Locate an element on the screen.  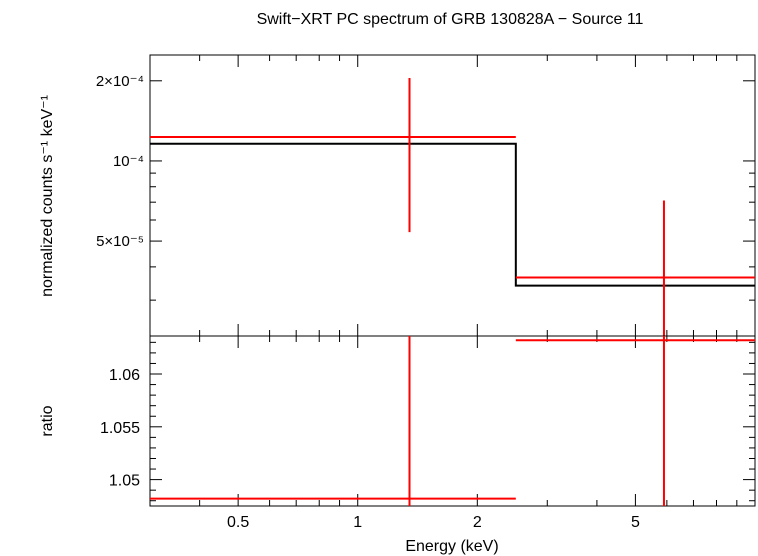
ratio-y-tick-label: 1.055 is located at coordinates (120, 428).